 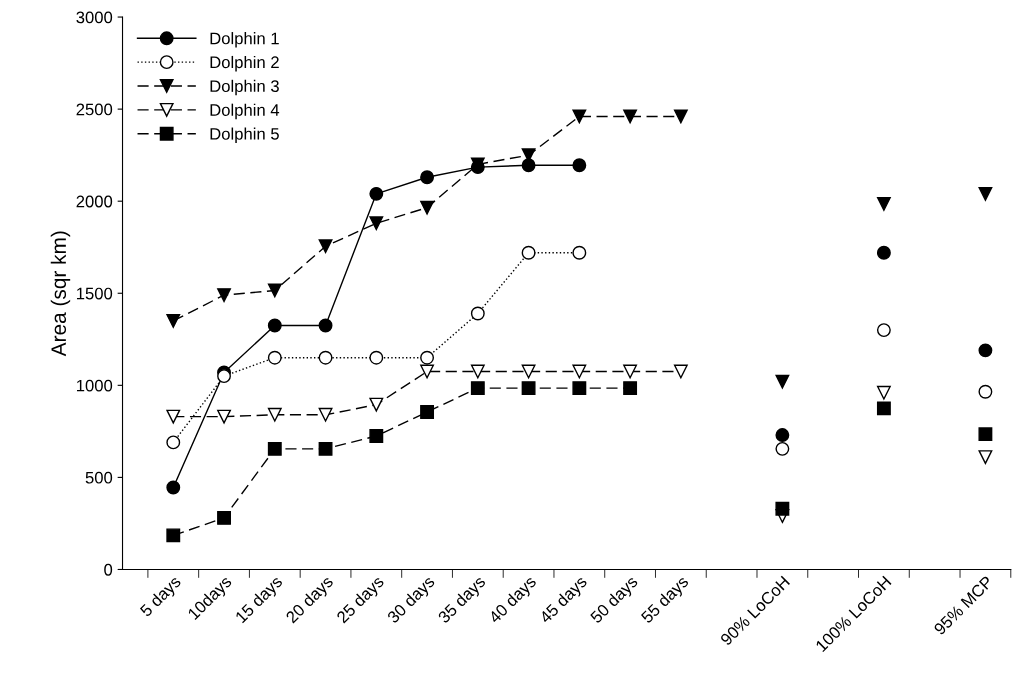 I want to click on y-tick-label: 3000, so click(x=94, y=17).